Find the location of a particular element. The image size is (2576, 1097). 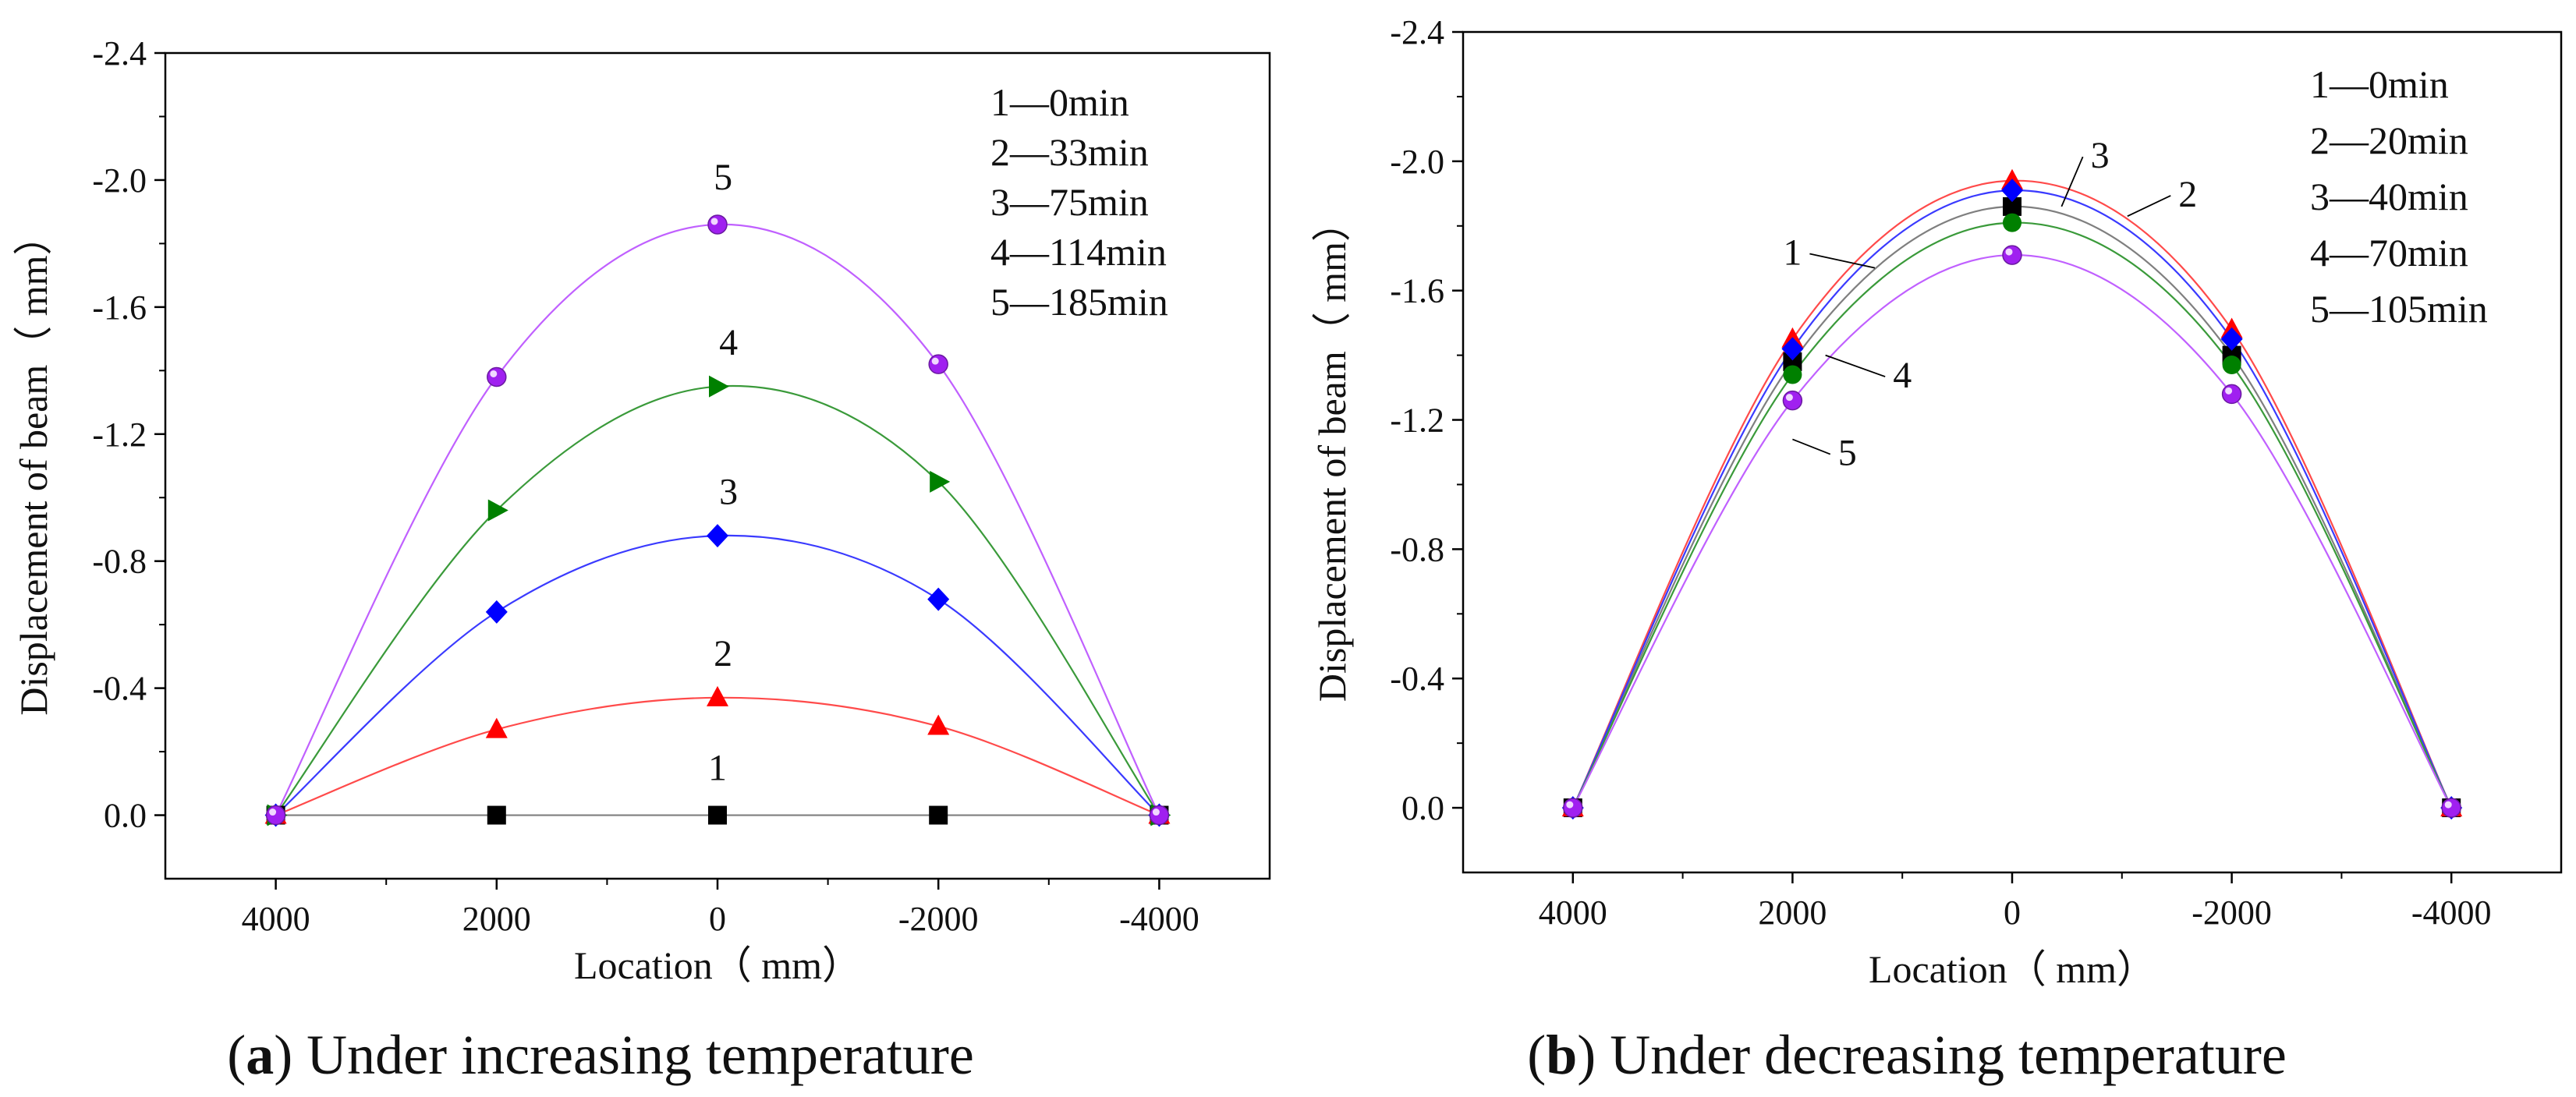

legend-entry-3: 3—40min is located at coordinates (2389, 197).